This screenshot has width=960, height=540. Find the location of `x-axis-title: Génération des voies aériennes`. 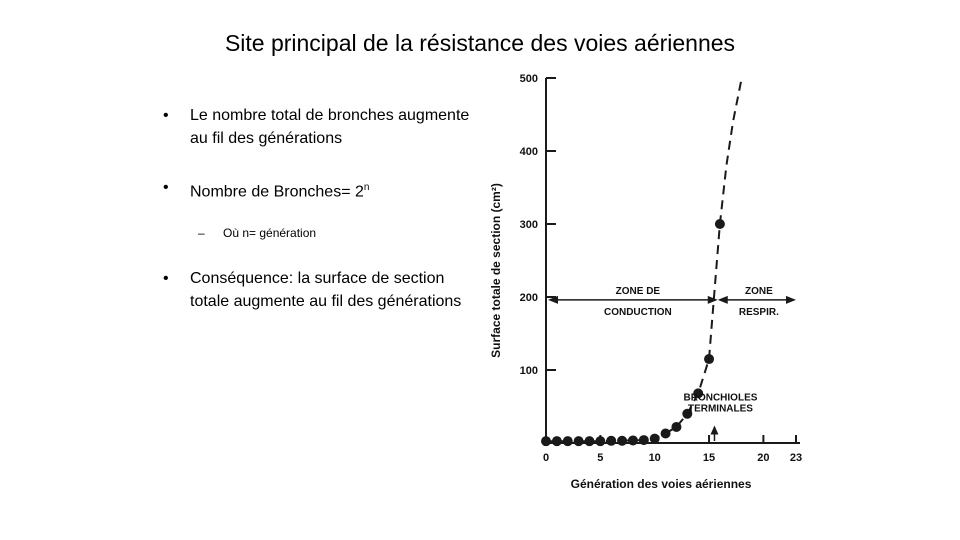

x-axis-title: Génération des voies aériennes is located at coordinates (661, 484).